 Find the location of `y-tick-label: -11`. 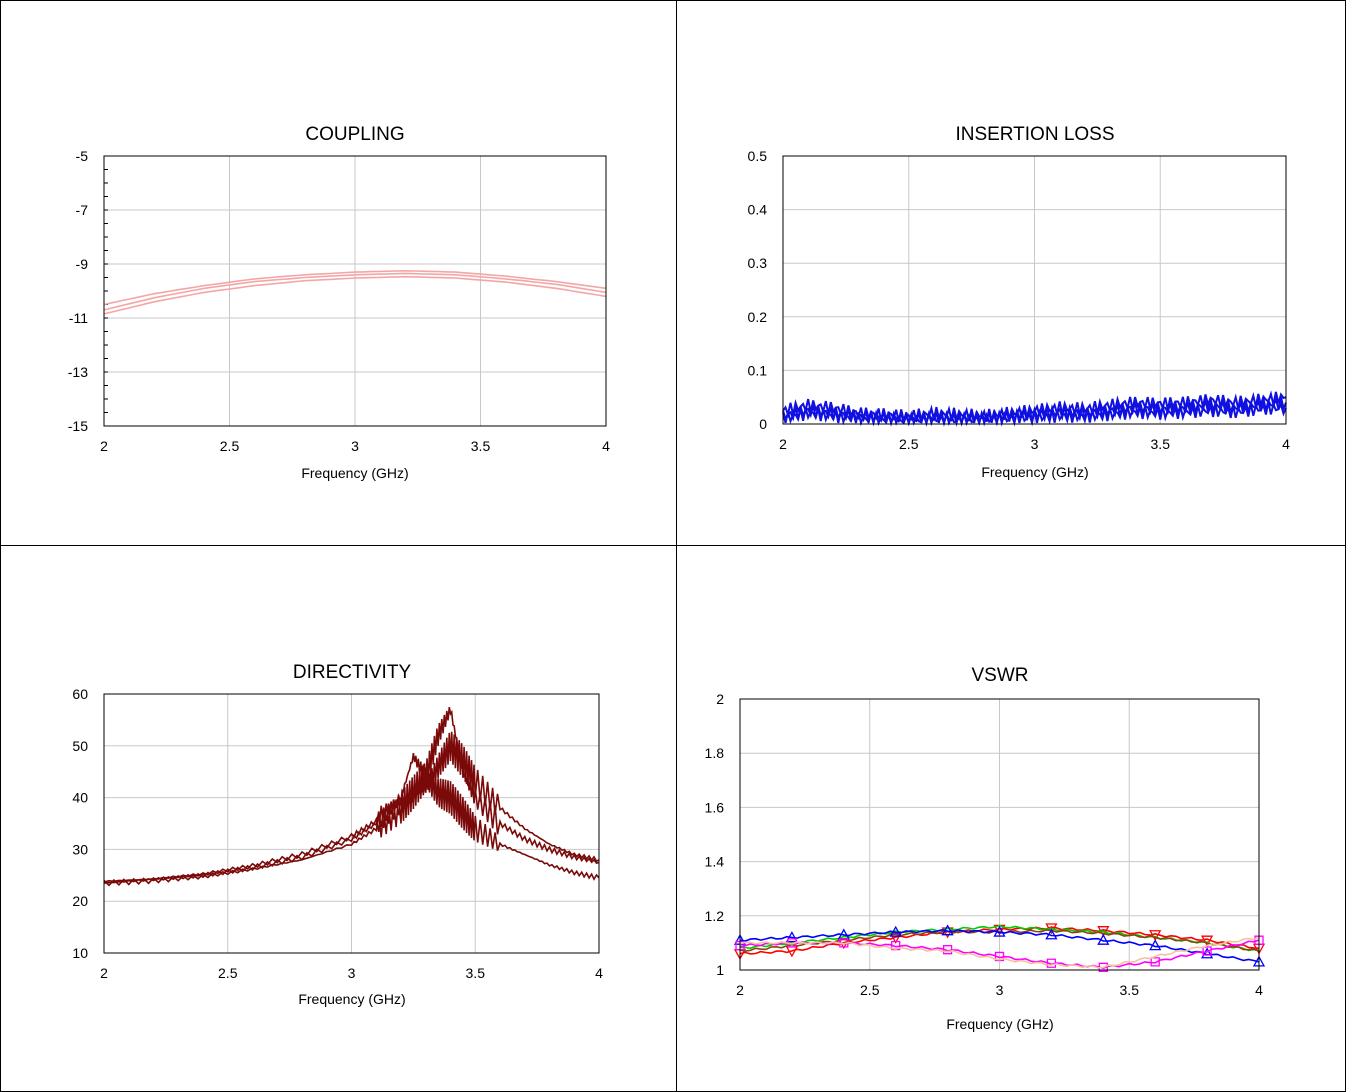

y-tick-label: -11 is located at coordinates (78, 318).